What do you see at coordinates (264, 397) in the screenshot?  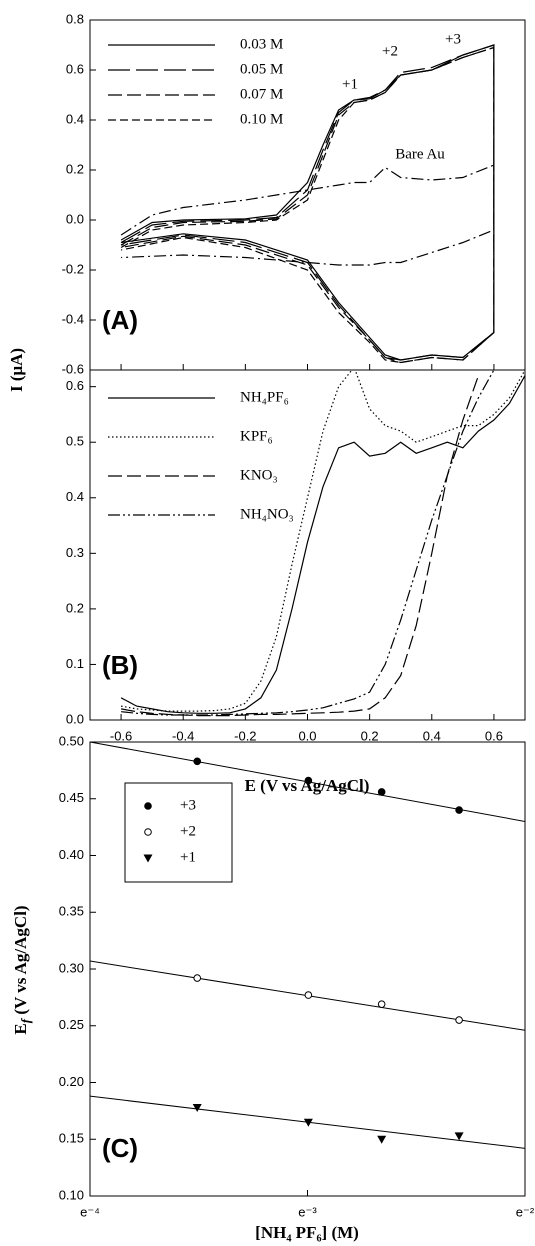 I see `legend-label: NH₄PF₆` at bounding box center [264, 397].